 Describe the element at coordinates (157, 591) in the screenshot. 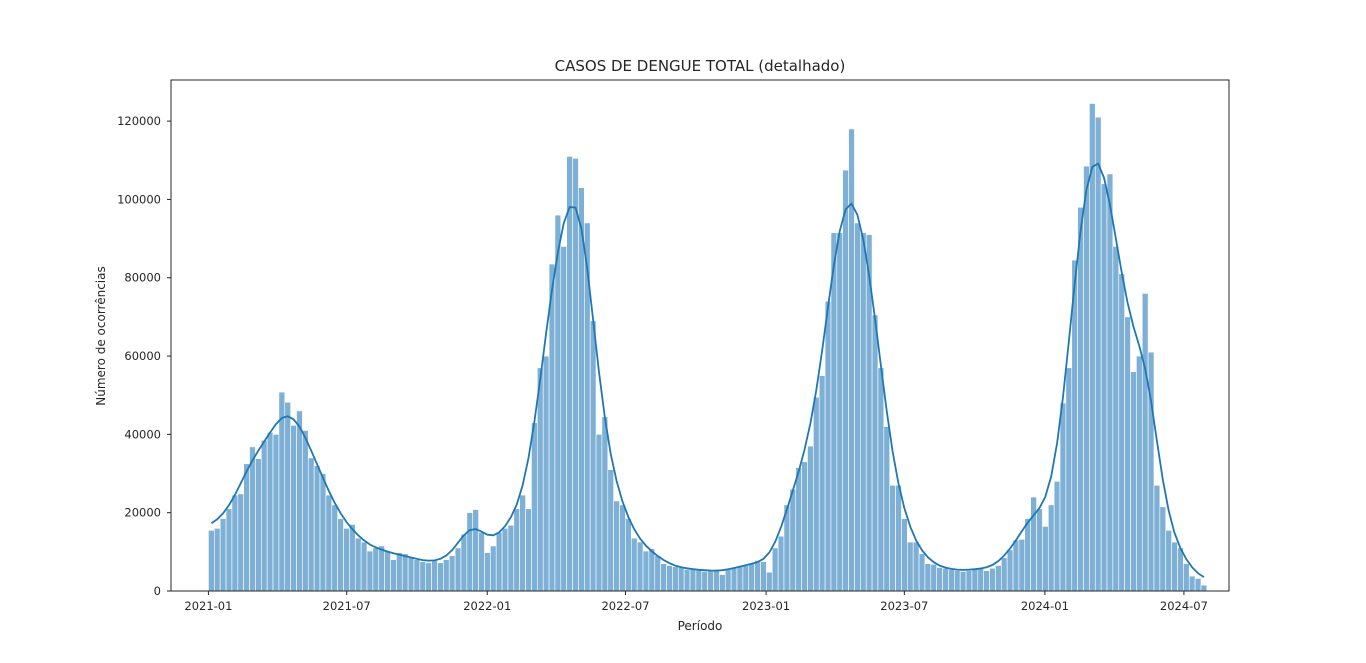

I see `y-tick-label: 0` at that location.